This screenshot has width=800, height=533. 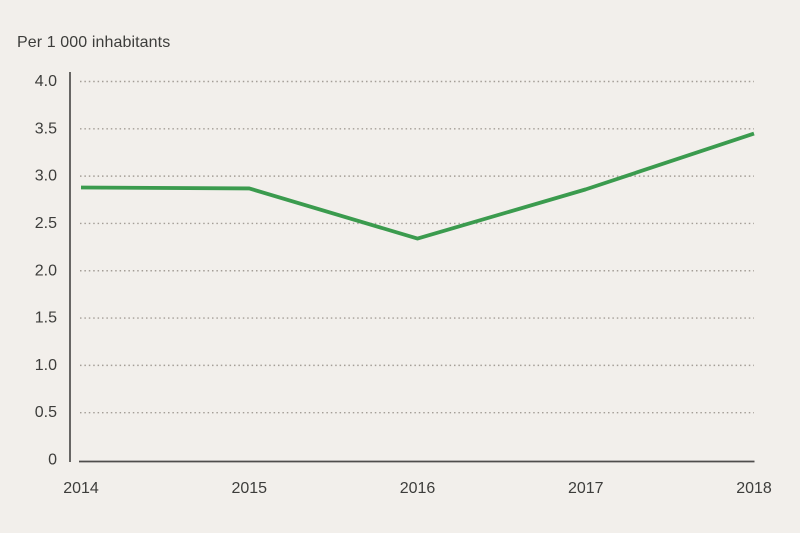 What do you see at coordinates (46, 176) in the screenshot?
I see `y-axis-tick-label: 3.0` at bounding box center [46, 176].